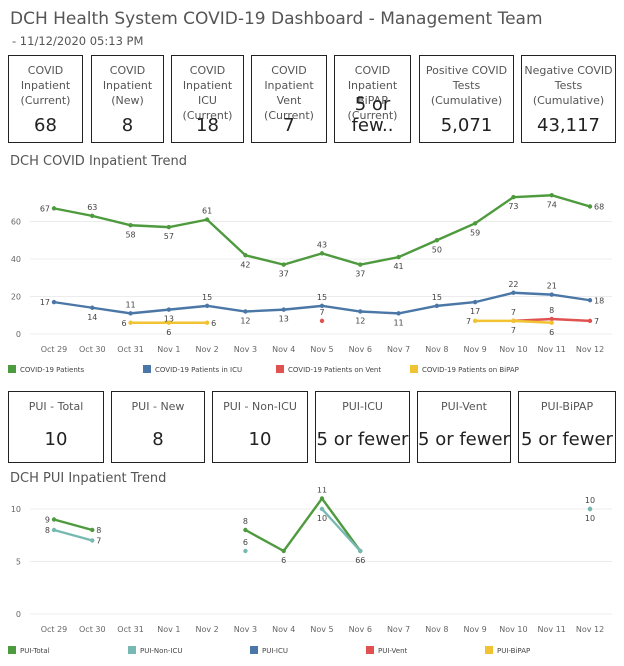 The height and width of the screenshot is (666, 624). Describe the element at coordinates (436, 629) in the screenshot. I see `x-tick-label: Nov 8` at that location.